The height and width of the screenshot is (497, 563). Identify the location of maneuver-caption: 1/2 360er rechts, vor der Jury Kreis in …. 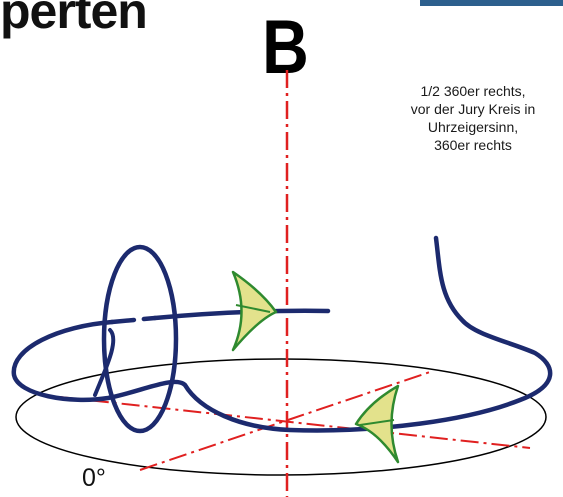
(472, 118).